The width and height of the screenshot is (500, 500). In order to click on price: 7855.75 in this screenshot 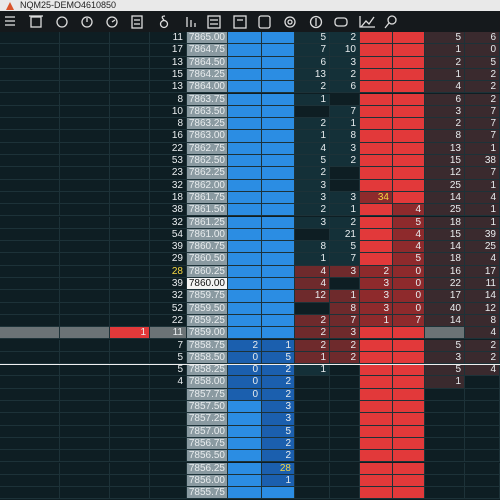, I will do `click(207, 493)`.